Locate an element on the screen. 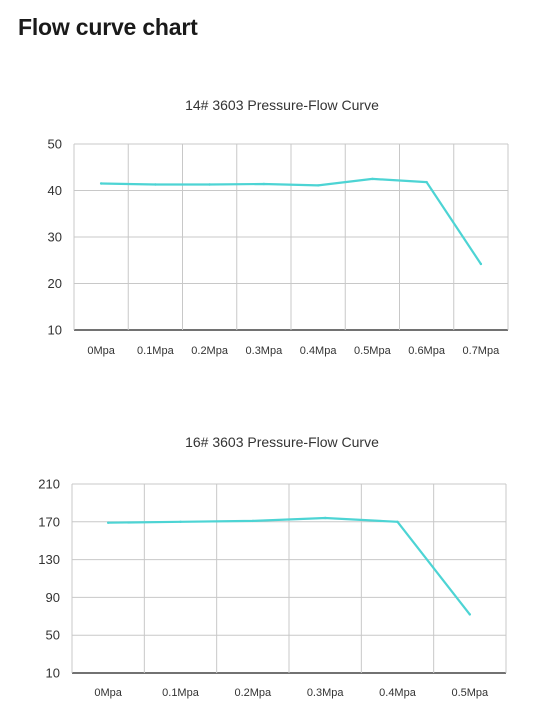  chart-title: 16# 3603 Pressure-Flow Curve is located at coordinates (282, 442).